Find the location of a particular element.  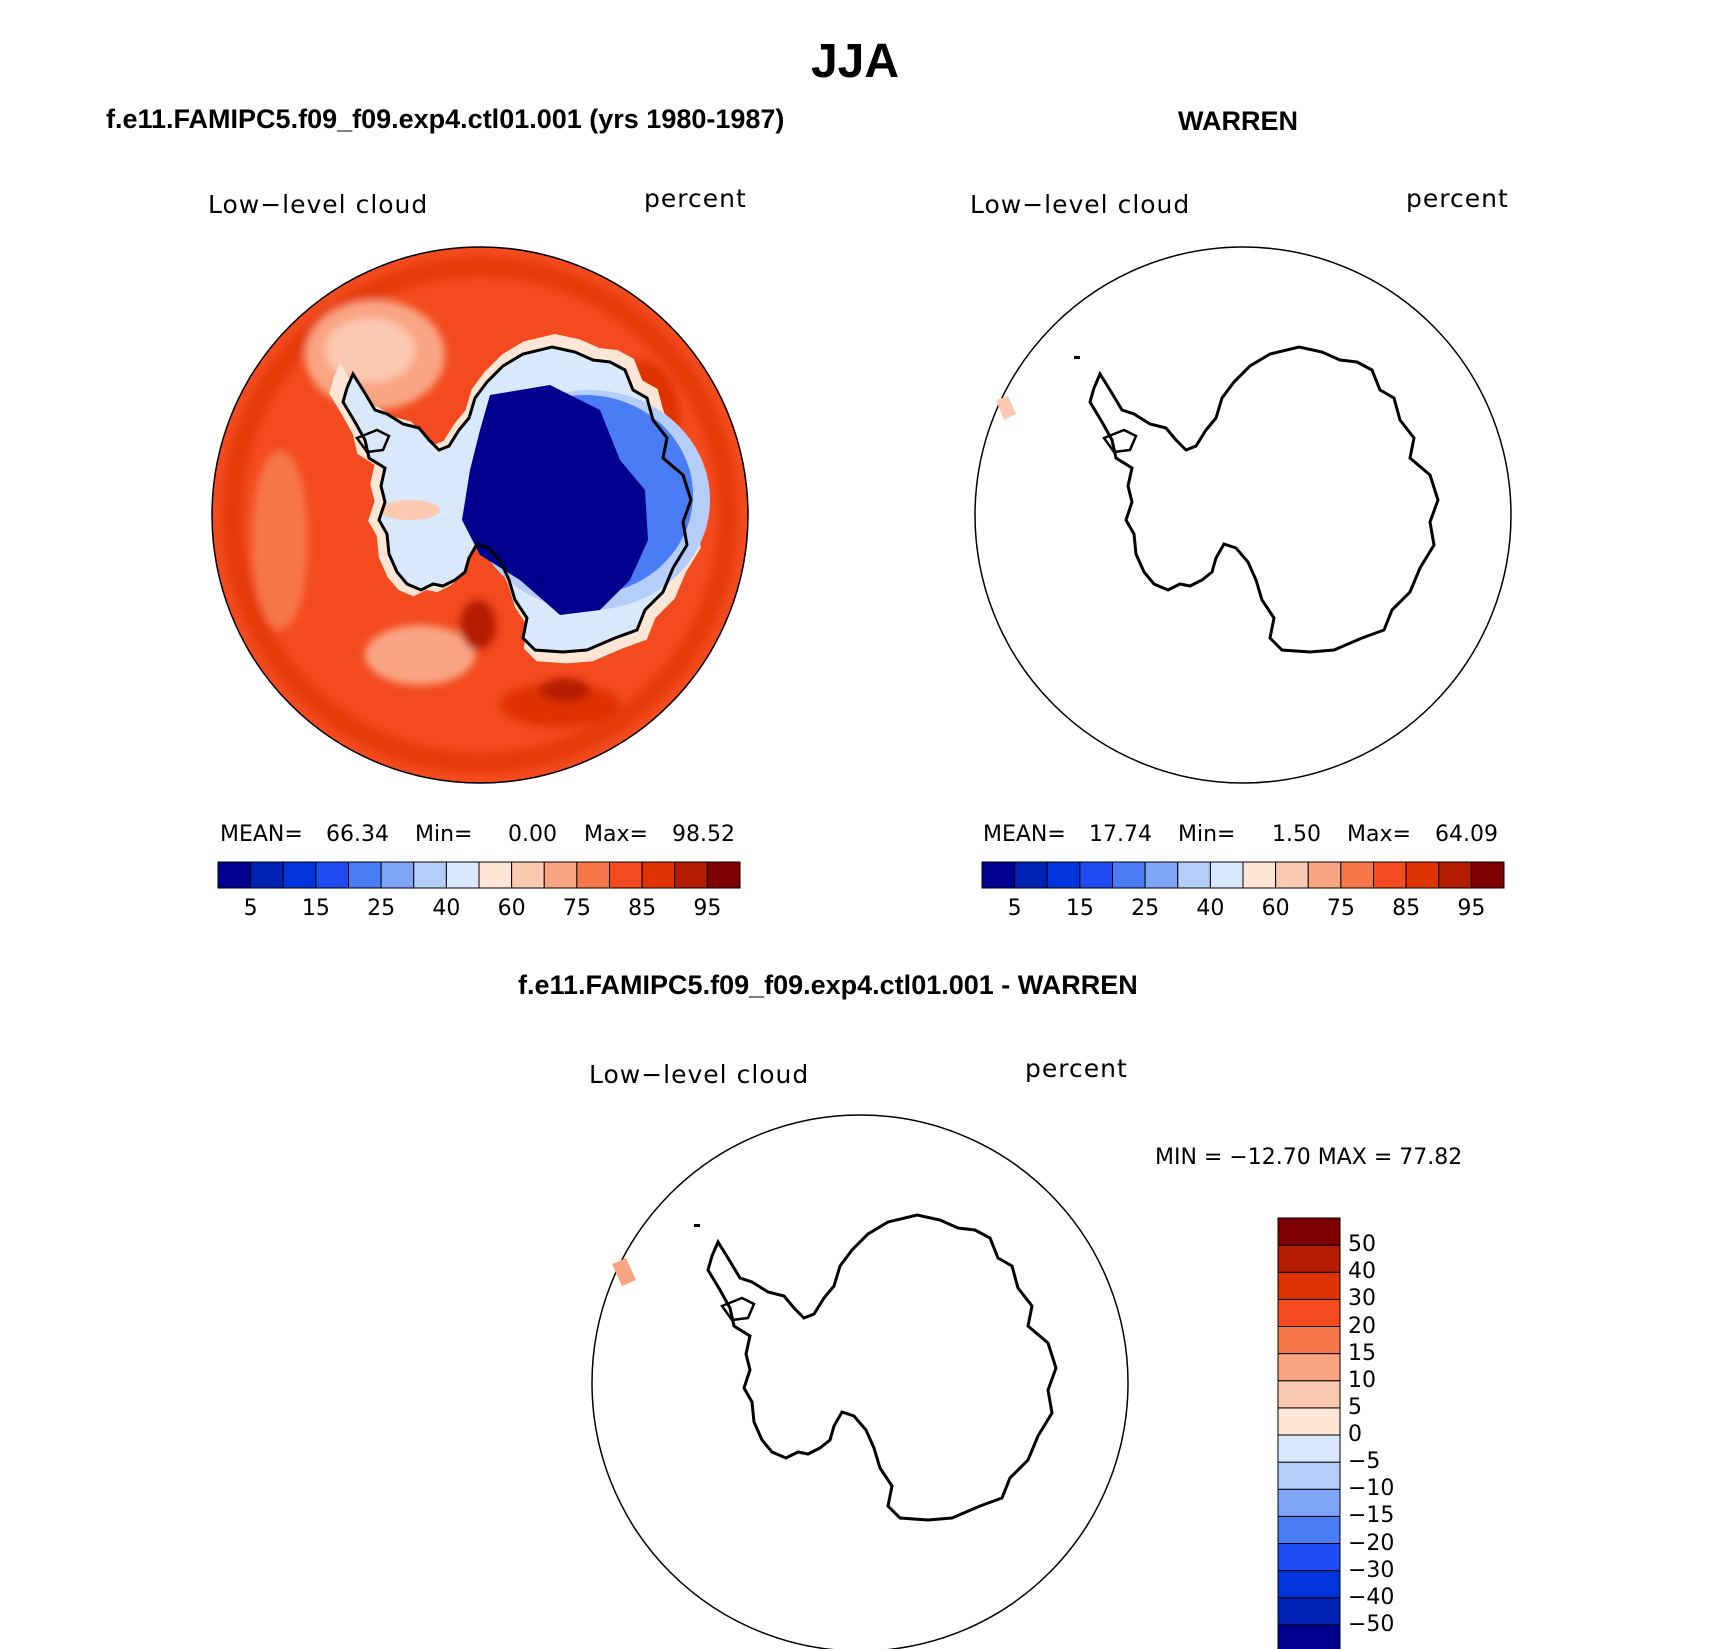

panel2-mean-label: MEAN= is located at coordinates (1024, 834).